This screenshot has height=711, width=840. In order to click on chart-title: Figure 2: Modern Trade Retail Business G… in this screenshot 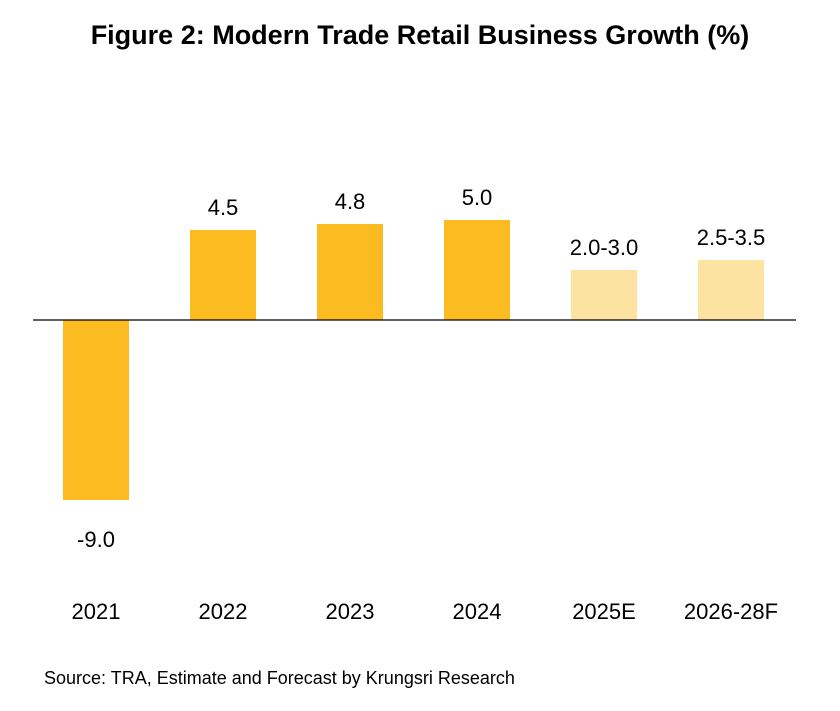, I will do `click(420, 35)`.